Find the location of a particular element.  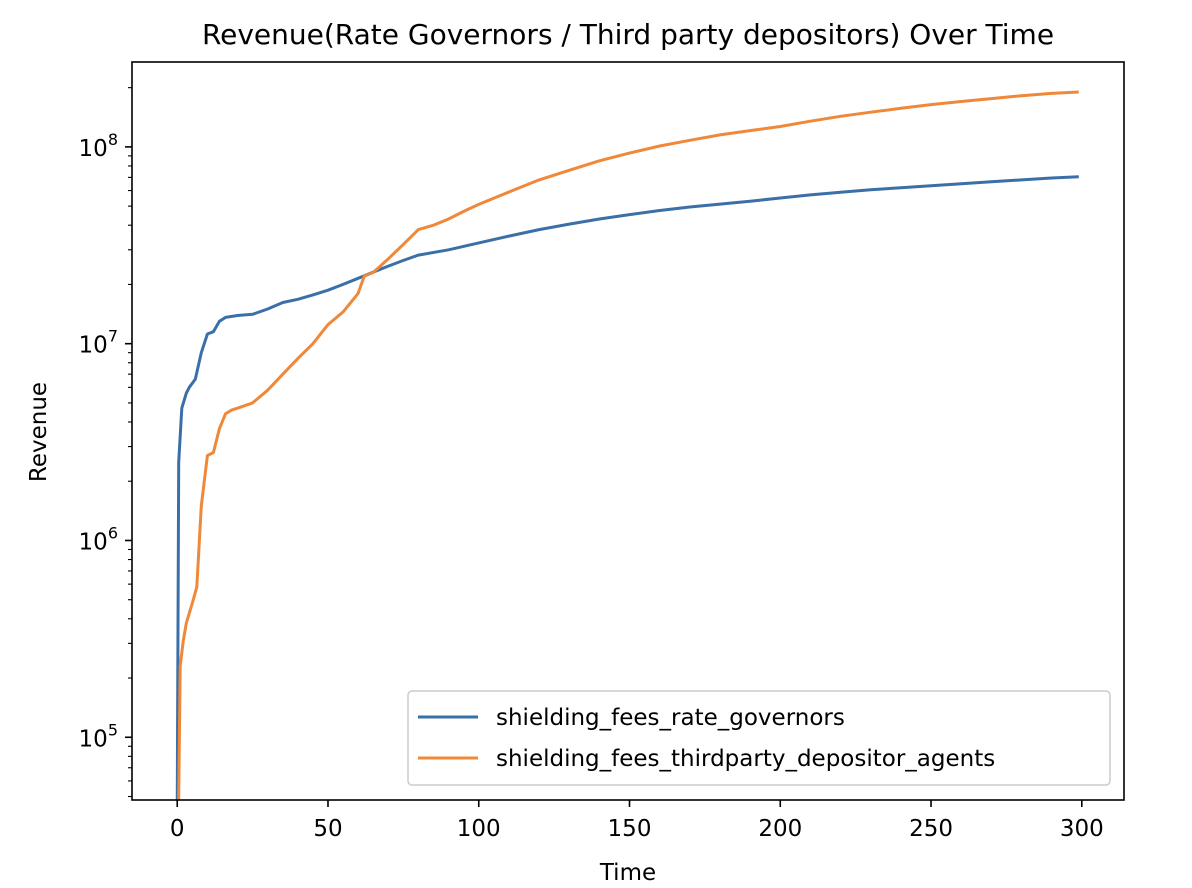

x-tick-label: 250 is located at coordinates (931, 829).